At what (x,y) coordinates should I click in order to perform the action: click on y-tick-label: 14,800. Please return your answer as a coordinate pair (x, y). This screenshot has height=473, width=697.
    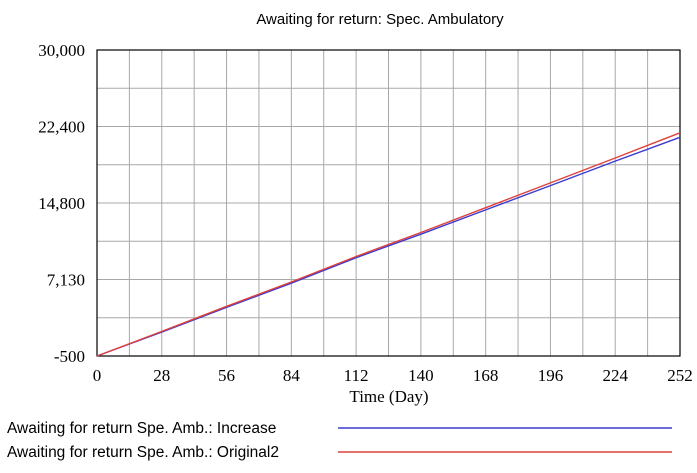
    Looking at the image, I should click on (61, 203).